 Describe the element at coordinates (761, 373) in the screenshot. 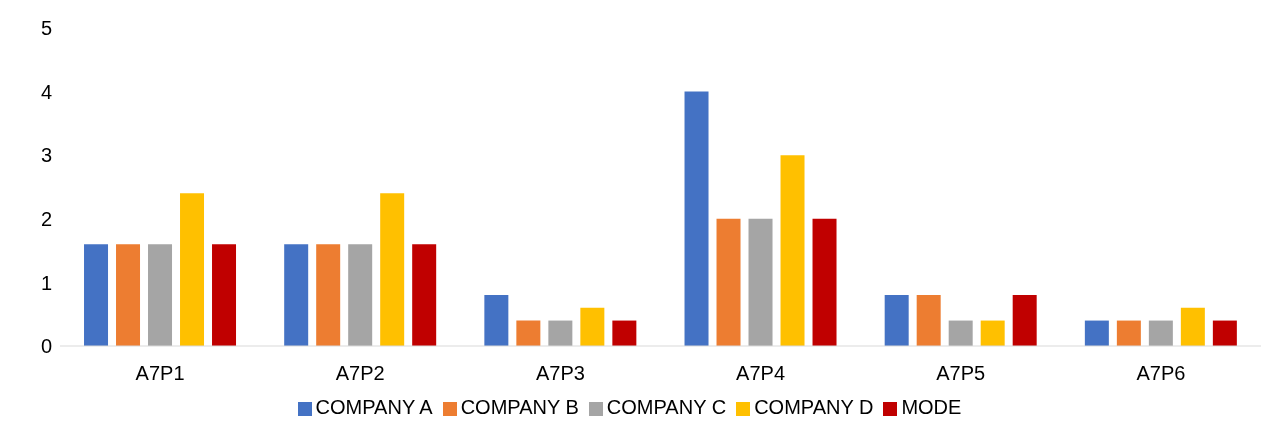

I see `x-tick-label: A7P4` at that location.